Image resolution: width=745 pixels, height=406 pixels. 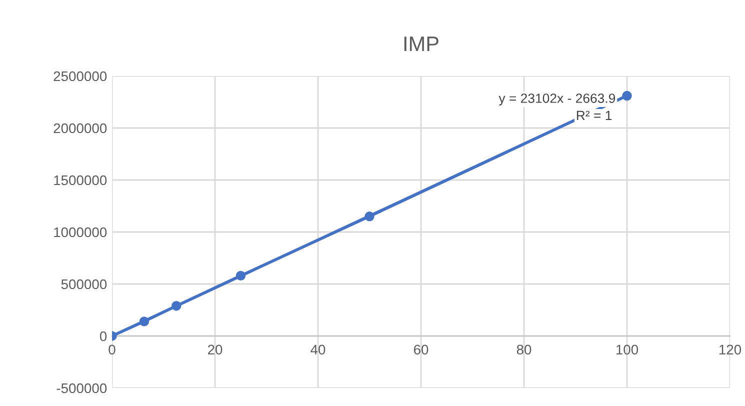 What do you see at coordinates (80, 128) in the screenshot?
I see `y-tick-label: 2000000` at bounding box center [80, 128].